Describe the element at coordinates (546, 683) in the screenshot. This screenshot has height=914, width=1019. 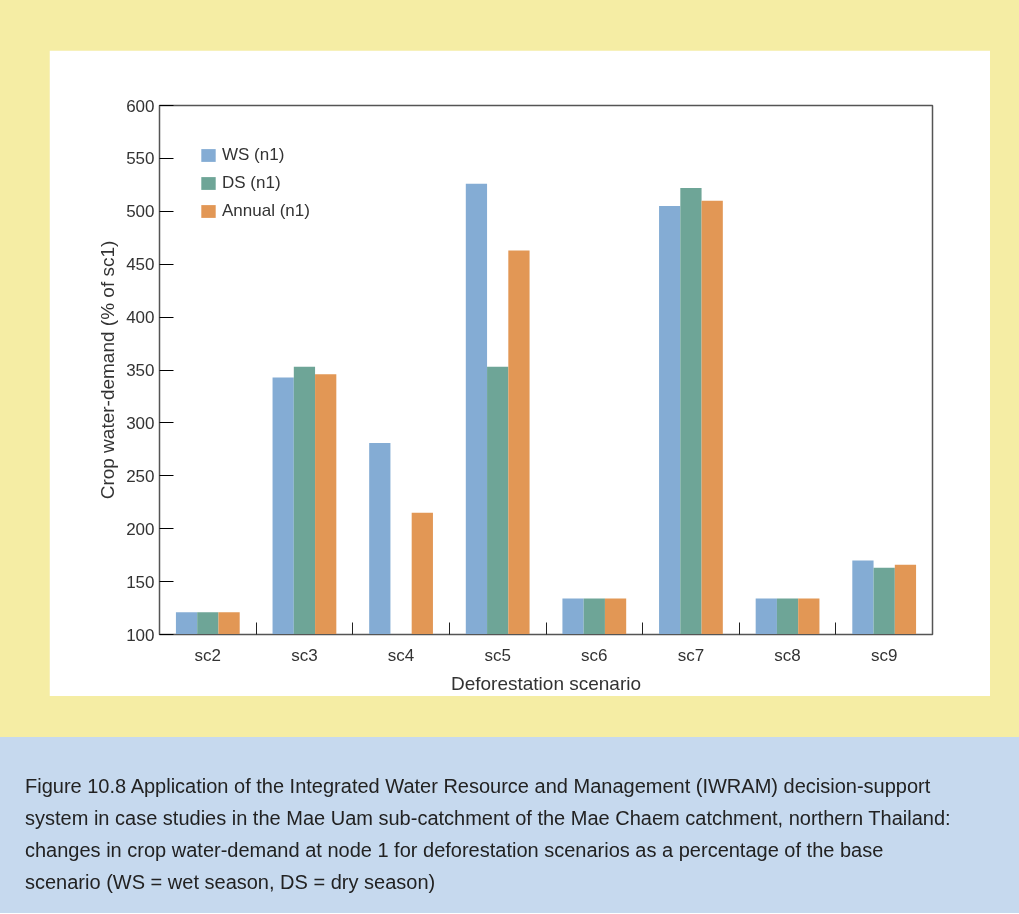
I see `x-axis-title: Deforestation scenario` at that location.